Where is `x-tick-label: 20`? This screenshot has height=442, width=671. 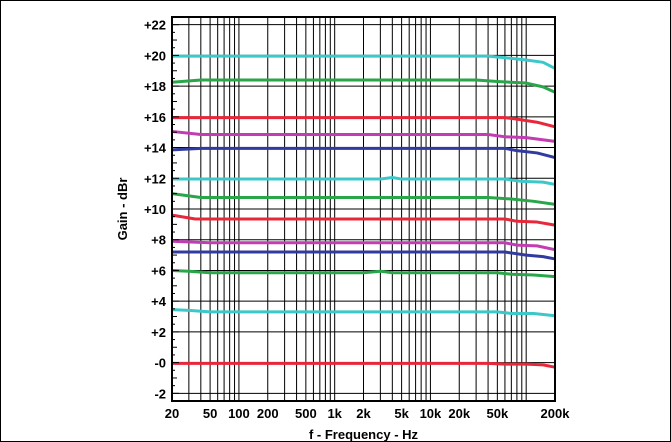
x-tick-label: 20 is located at coordinates (172, 413).